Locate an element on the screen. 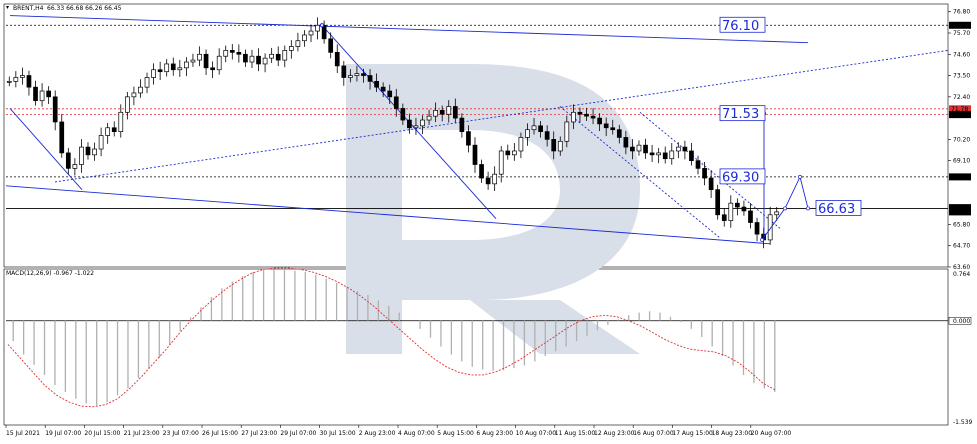  time-axis-label: 15 Jul 2021 is located at coordinates (23, 433).